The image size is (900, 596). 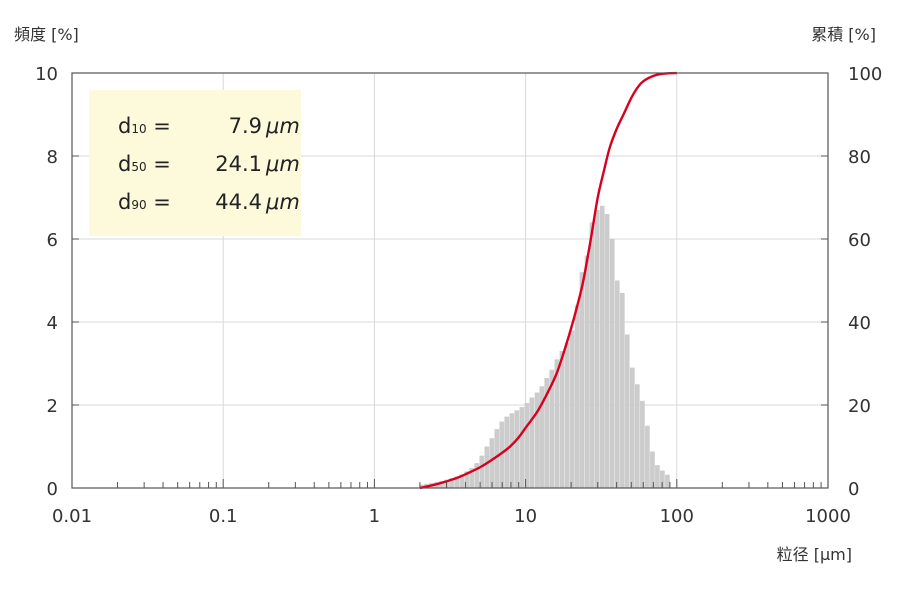 What do you see at coordinates (859, 406) in the screenshot?
I see `y-right-tick-label: 20` at bounding box center [859, 406].